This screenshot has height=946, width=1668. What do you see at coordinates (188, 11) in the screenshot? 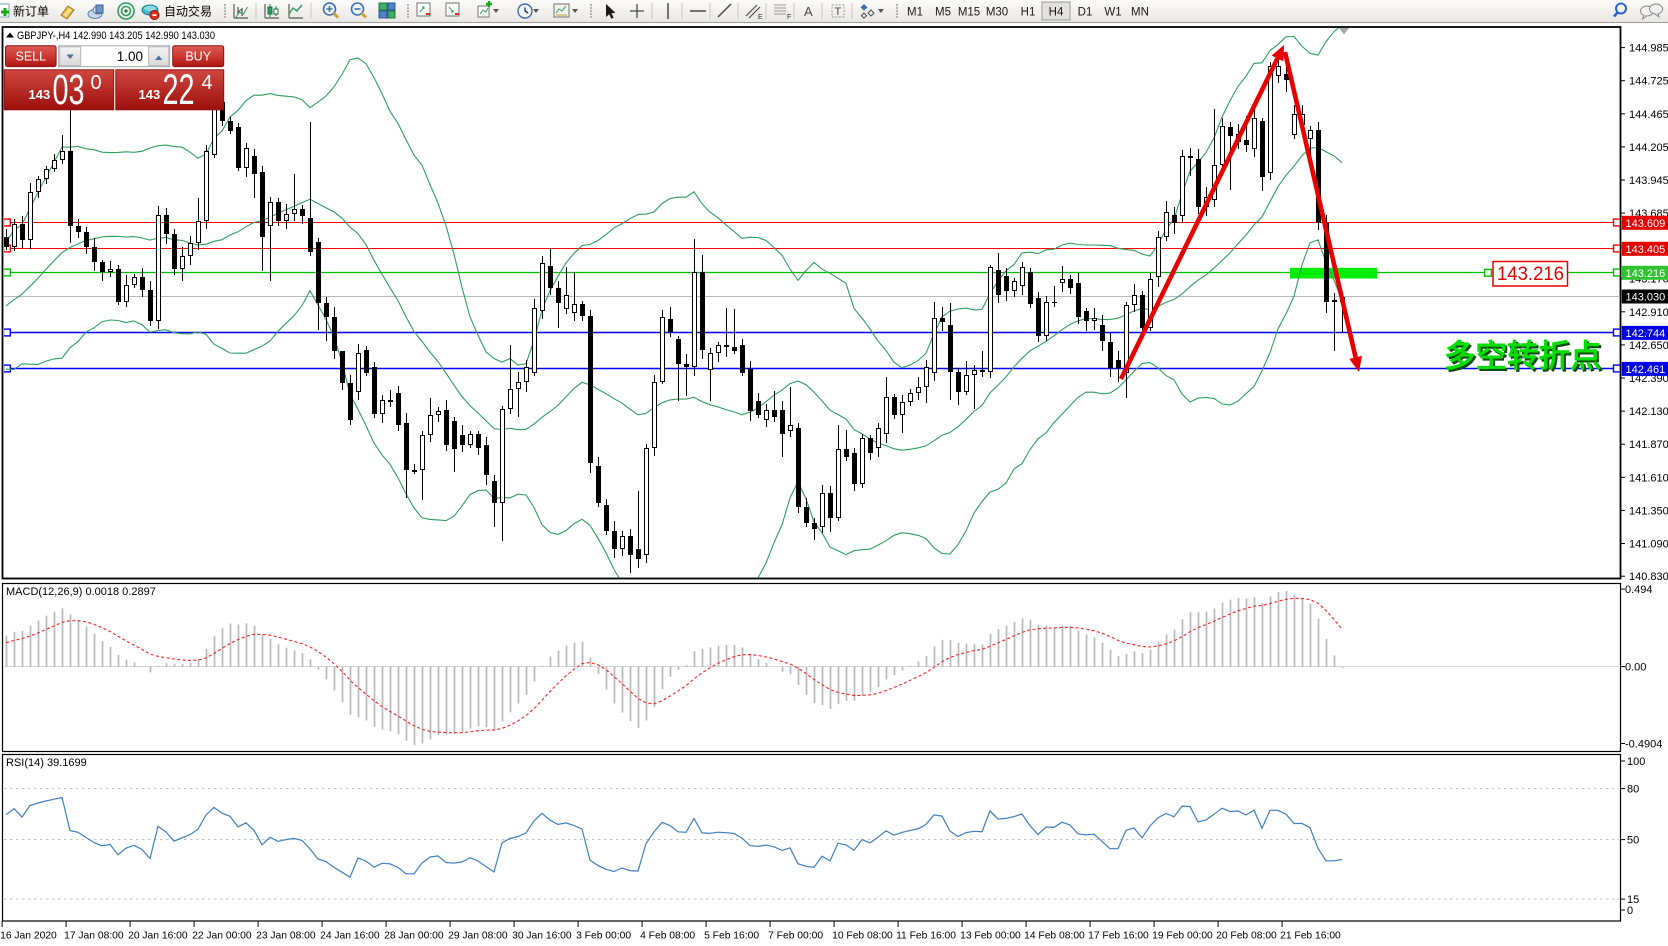
I see `svg-text: 自动交易` at bounding box center [188, 11].